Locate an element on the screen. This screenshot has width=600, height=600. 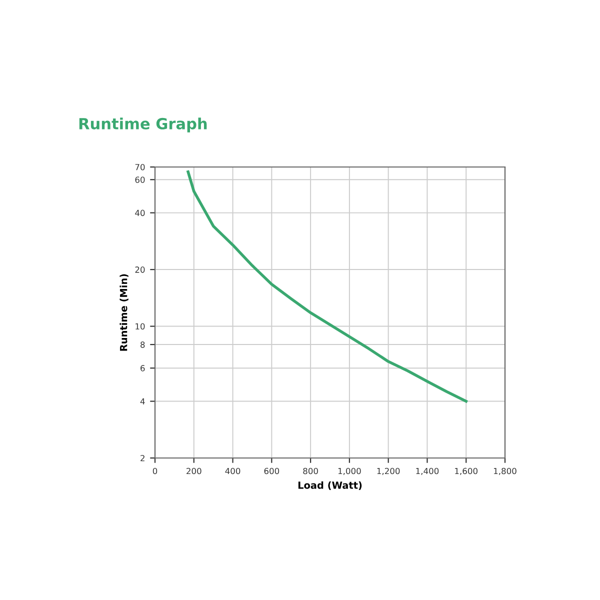
x-axis-title: Load (Watt) is located at coordinates (330, 485).